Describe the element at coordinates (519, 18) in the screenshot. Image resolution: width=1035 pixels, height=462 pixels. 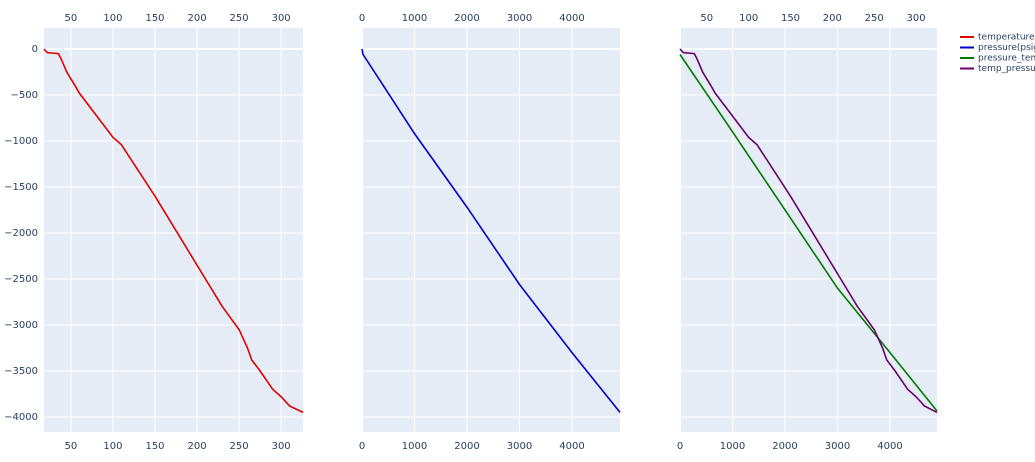
I see `x-tick-label-top: 3000` at that location.